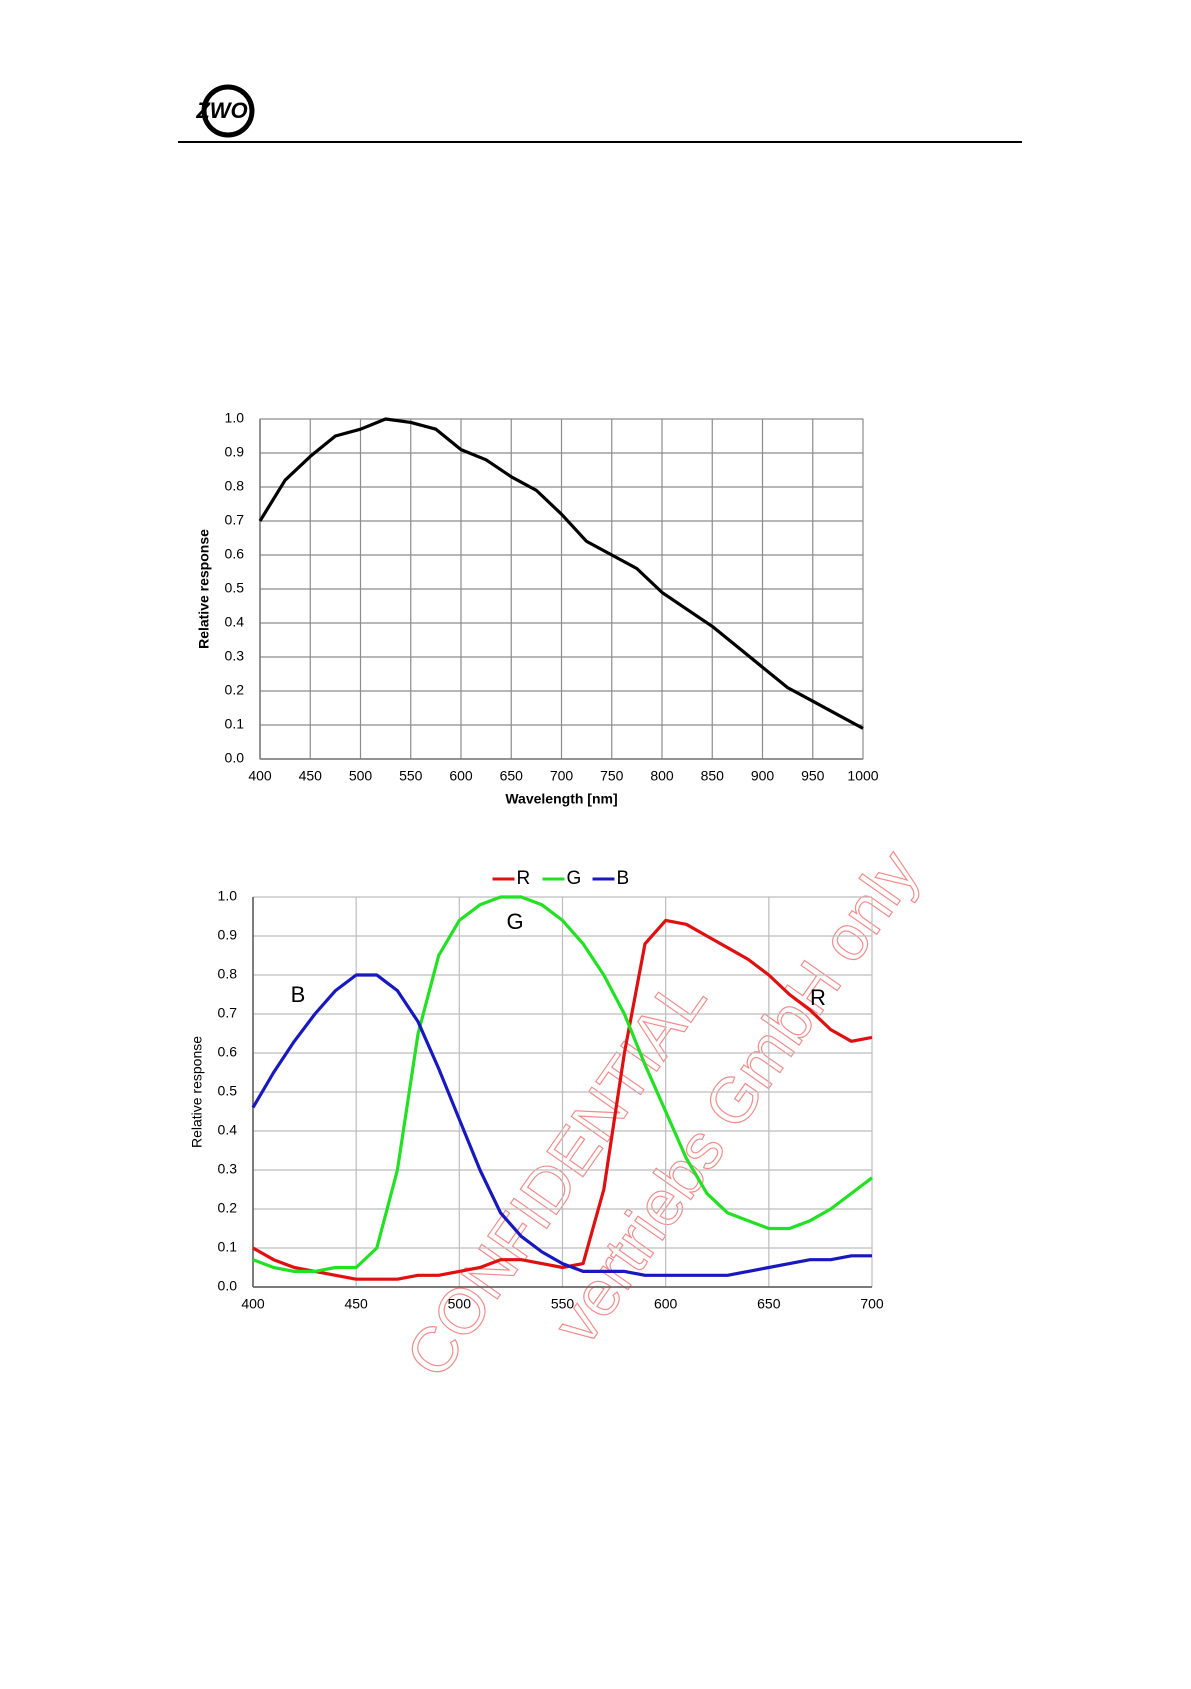 The width and height of the screenshot is (1191, 1689). I want to click on annotation: G, so click(514, 921).